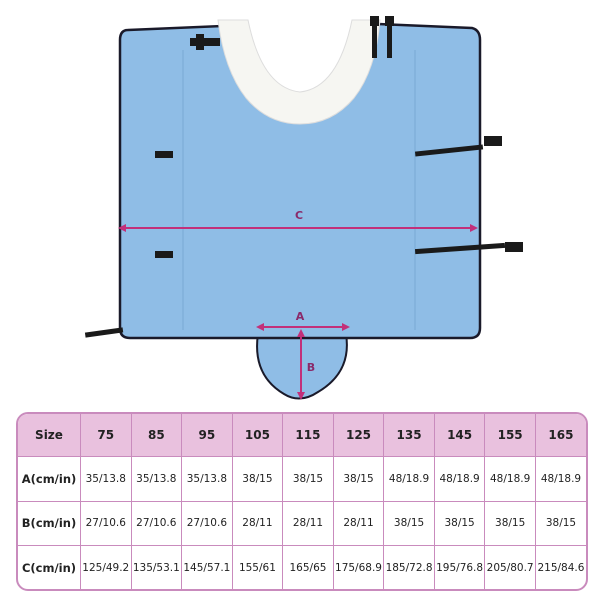 This screenshot has width=600, height=600. Describe the element at coordinates (303, 327) in the screenshot. I see `dimension-a` at that location.